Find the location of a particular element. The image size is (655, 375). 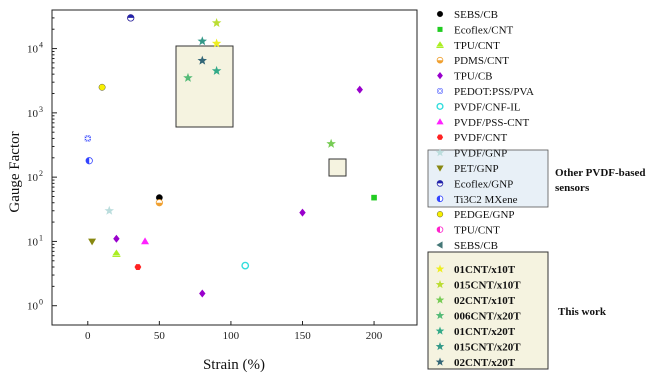

x-tick-label: 200 is located at coordinates (374, 336).